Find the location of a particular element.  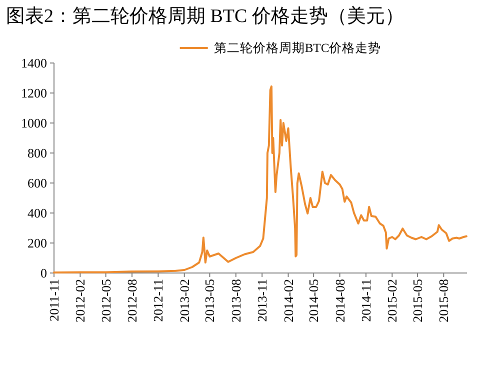

x-tick-label: 2013-08 is located at coordinates (236, 300).